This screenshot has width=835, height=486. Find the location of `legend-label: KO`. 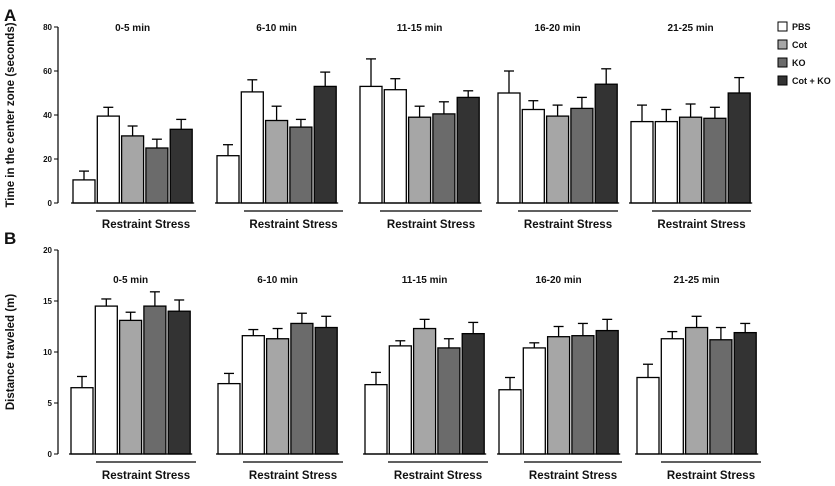

legend-label: KO is located at coordinates (799, 63).